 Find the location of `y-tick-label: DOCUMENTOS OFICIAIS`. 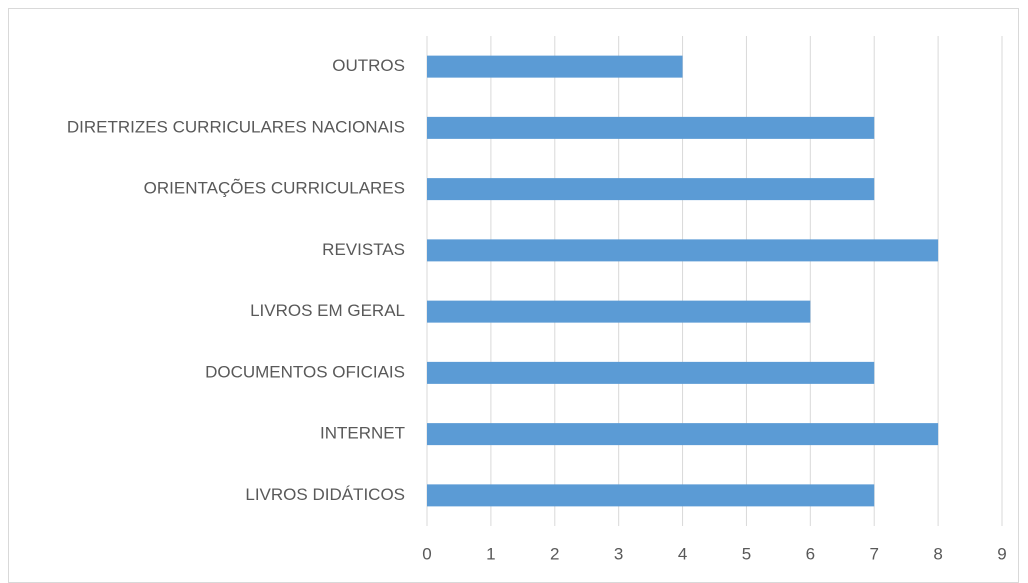

y-tick-label: DOCUMENTOS OFICIAIS is located at coordinates (305, 371).